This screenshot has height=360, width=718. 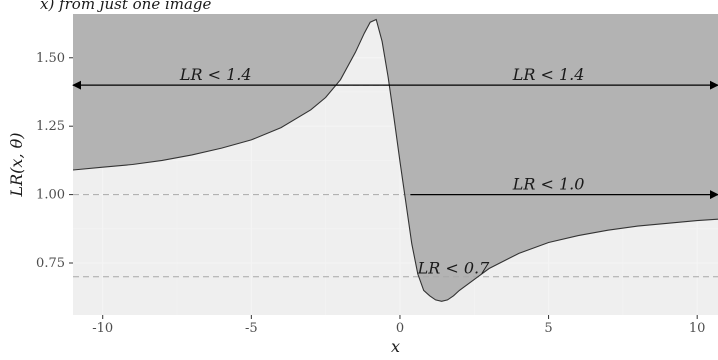 I want to click on y-tick-label: 1.00, so click(x=50, y=195).